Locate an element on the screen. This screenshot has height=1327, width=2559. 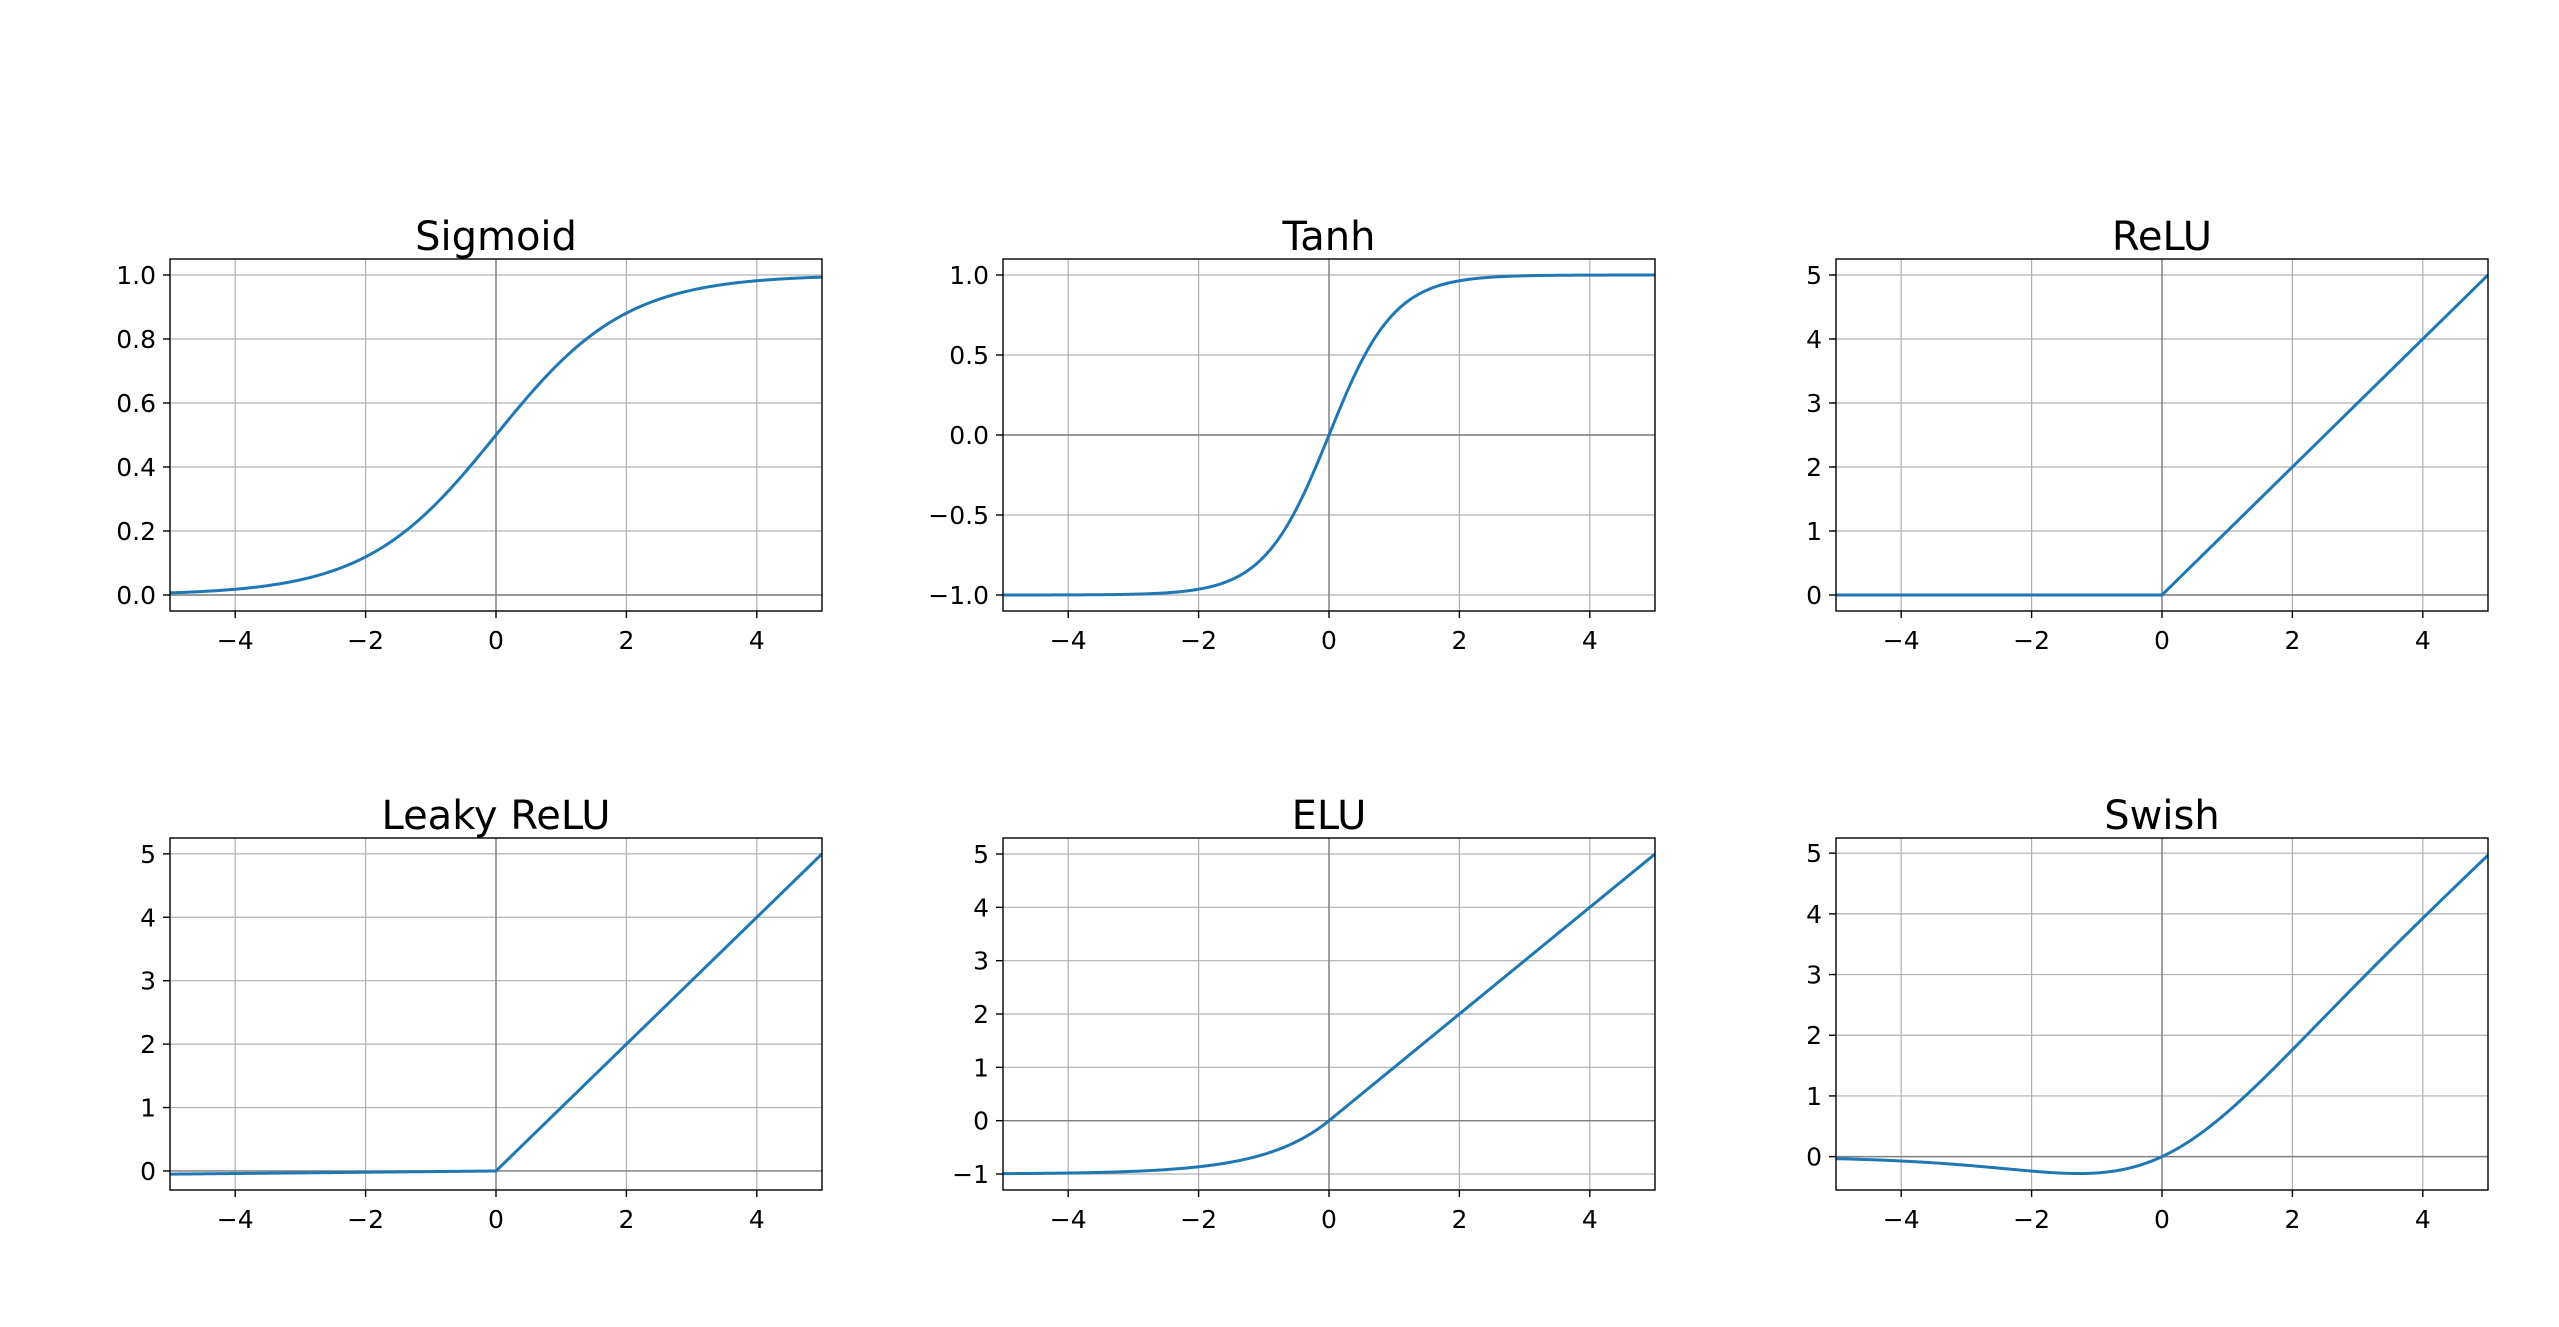
series-line-leaky-relu is located at coordinates (496, 1014).